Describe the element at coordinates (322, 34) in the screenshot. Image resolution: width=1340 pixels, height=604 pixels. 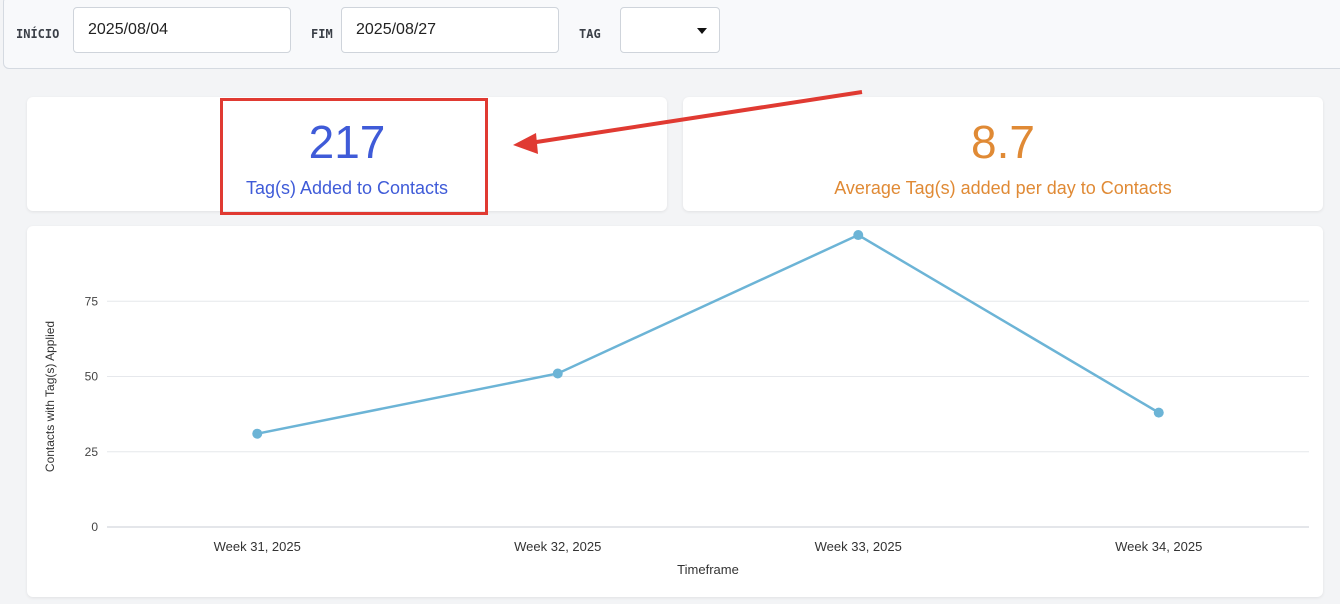
I see `end-date-label: FIM` at that location.